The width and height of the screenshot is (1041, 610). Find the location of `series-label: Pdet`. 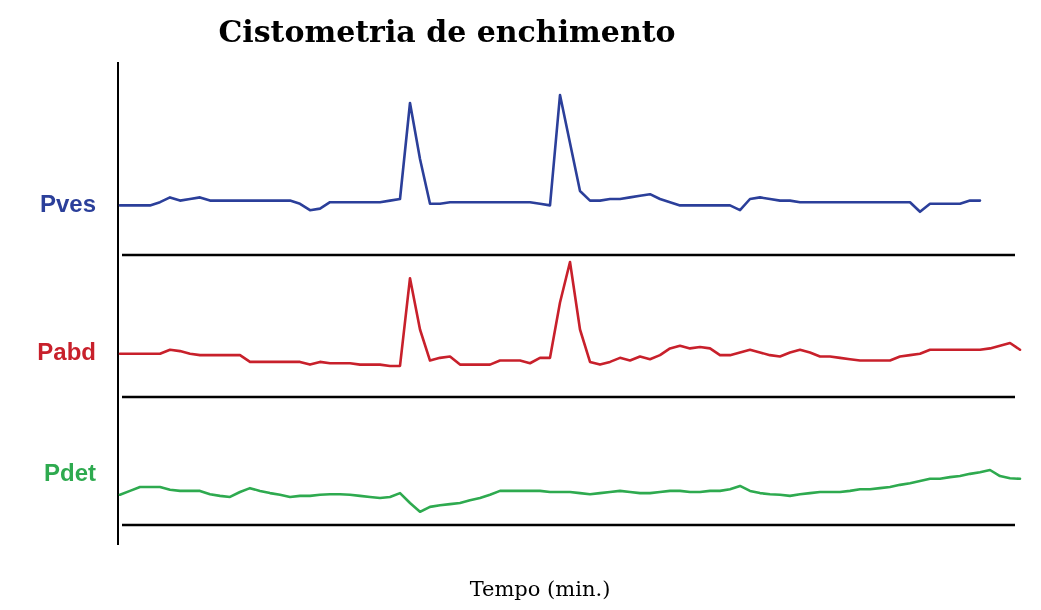

series-label: Pdet is located at coordinates (69, 473).